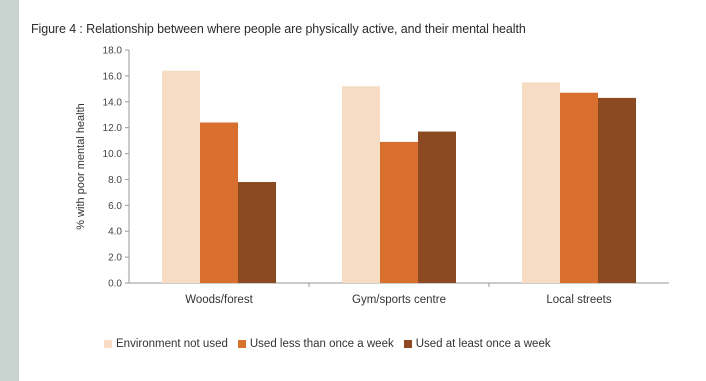  What do you see at coordinates (578, 300) in the screenshot?
I see `x-category-label: Local streets` at bounding box center [578, 300].